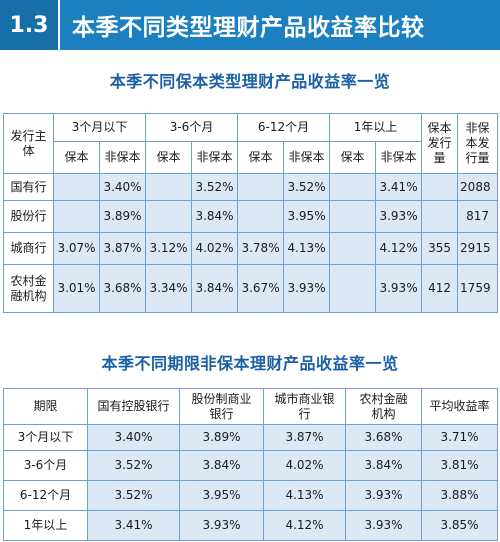  What do you see at coordinates (76, 288) in the screenshot?
I see `cell: 3.01%` at bounding box center [76, 288].